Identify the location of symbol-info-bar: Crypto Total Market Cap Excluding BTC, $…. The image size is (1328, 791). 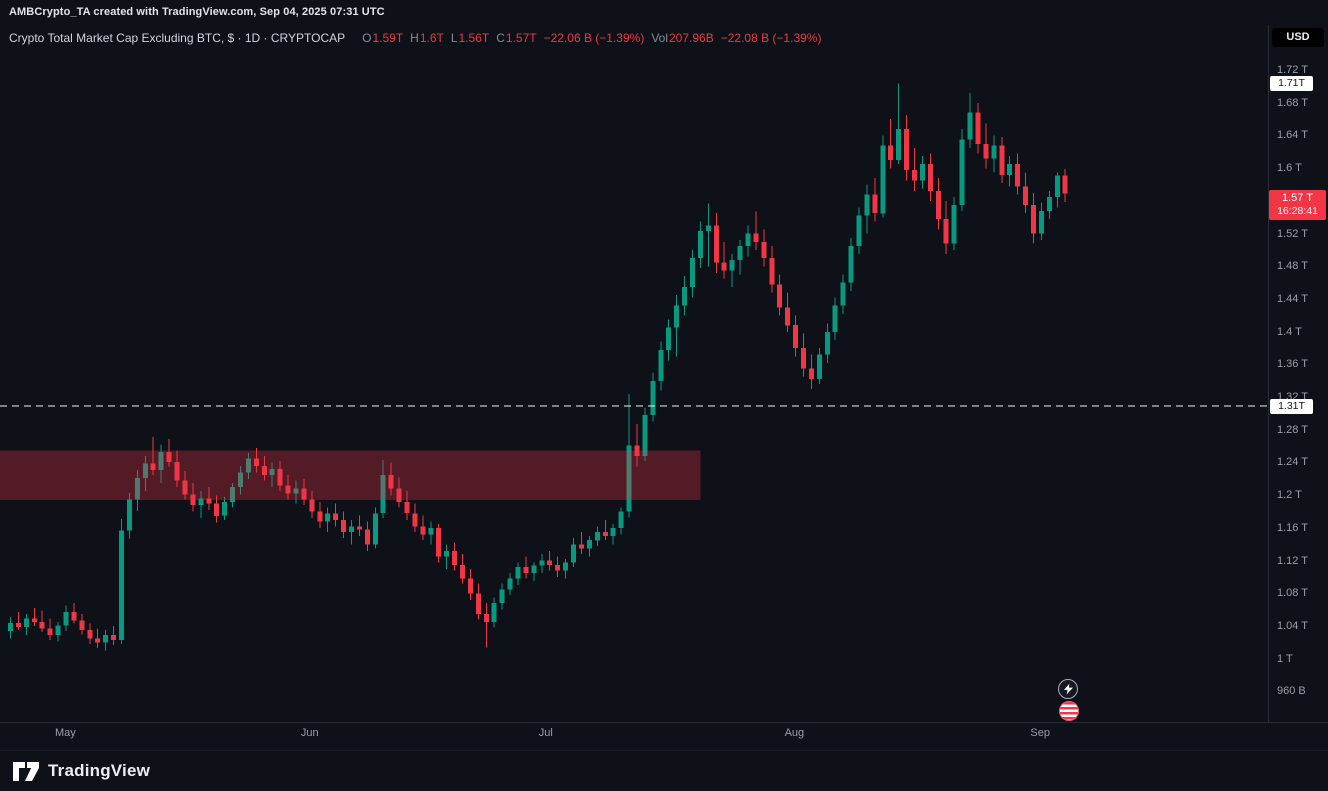
(415, 38).